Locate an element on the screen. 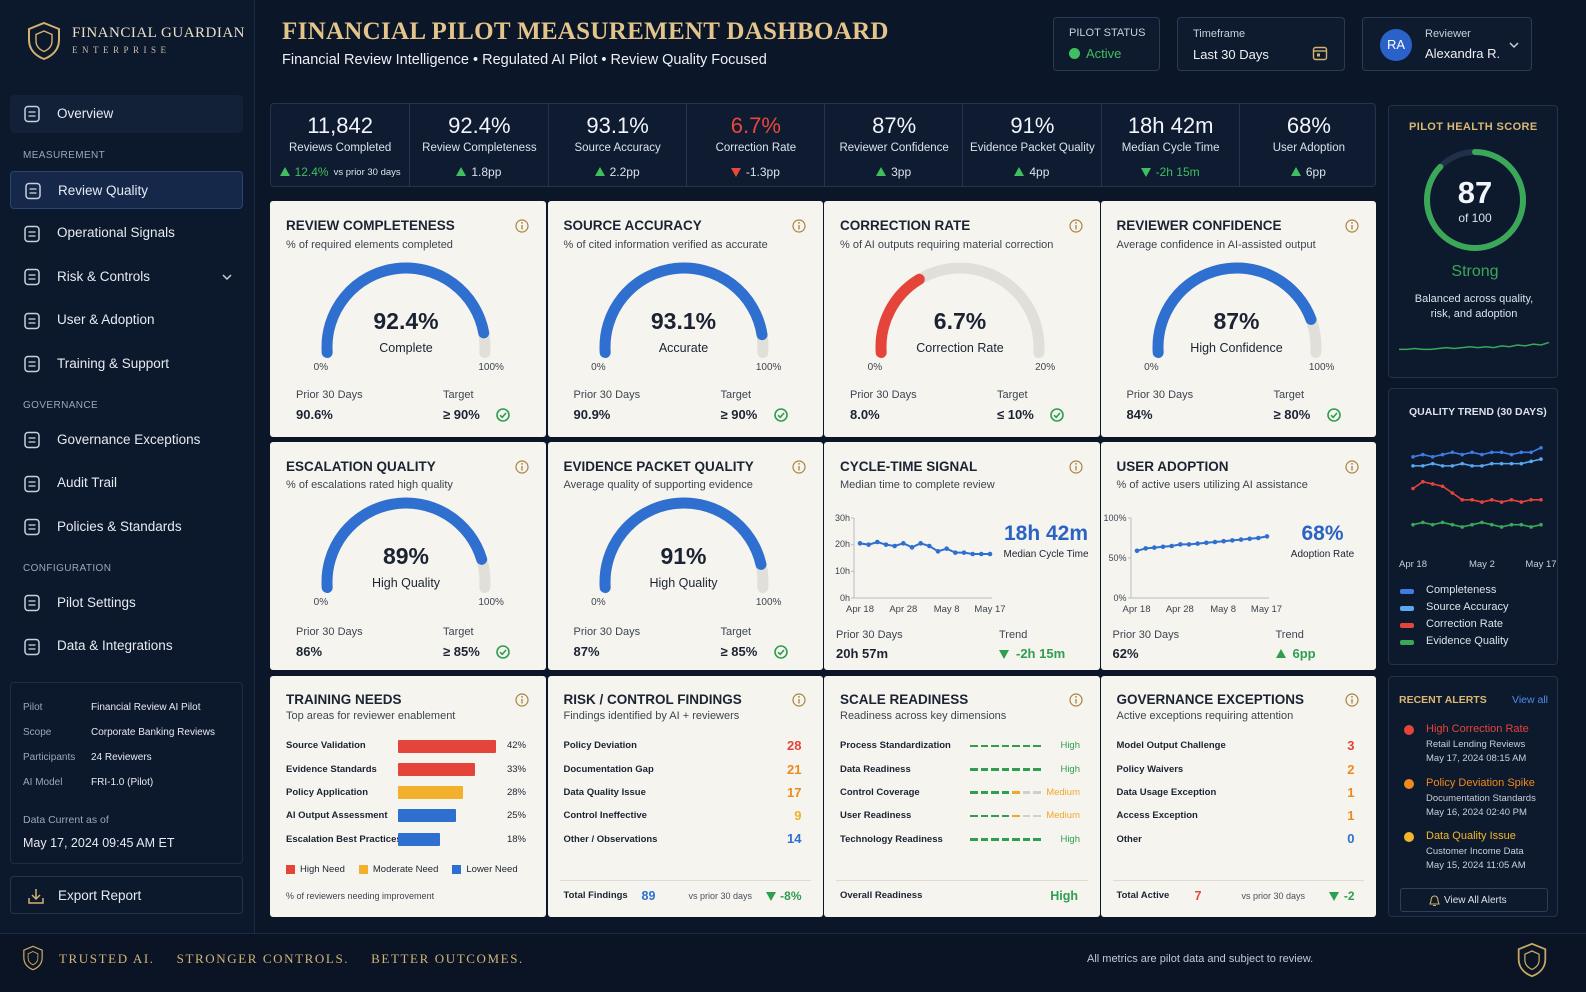 This screenshot has width=1586, height=992. kpi-delta-value: 4pp is located at coordinates (1039, 172).